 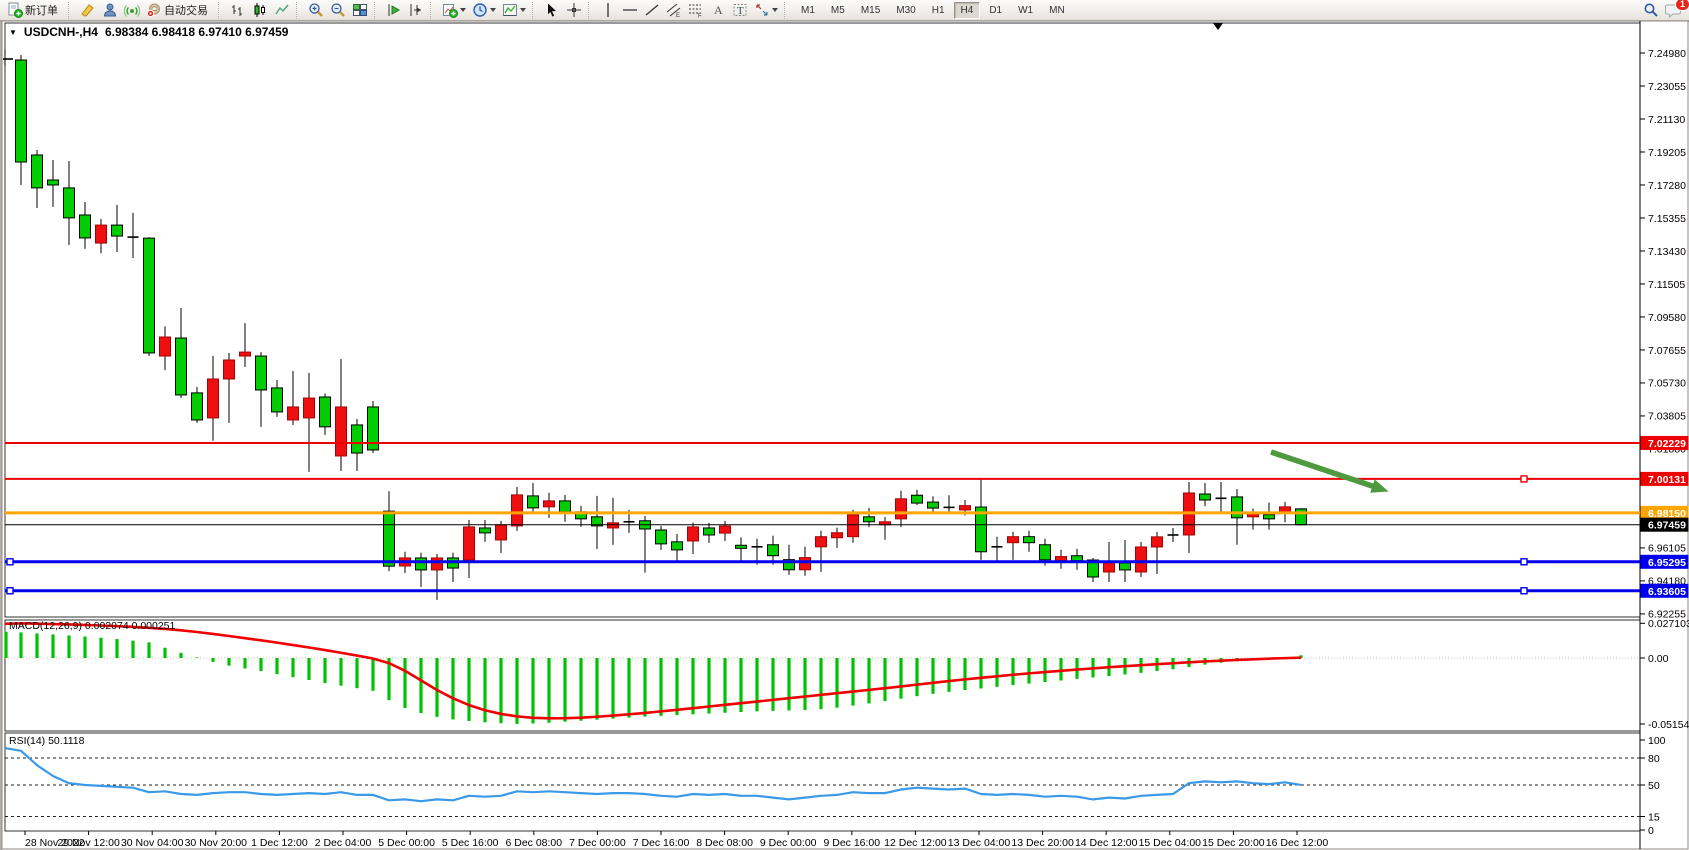 What do you see at coordinates (938, 10) in the screenshot?
I see `timeframe-button-H1: H1` at bounding box center [938, 10].